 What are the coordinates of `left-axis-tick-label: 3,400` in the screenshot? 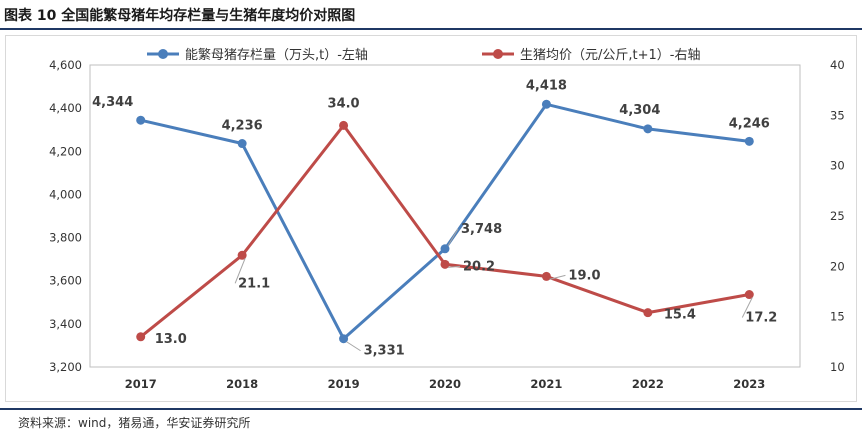 It's located at (65, 324).